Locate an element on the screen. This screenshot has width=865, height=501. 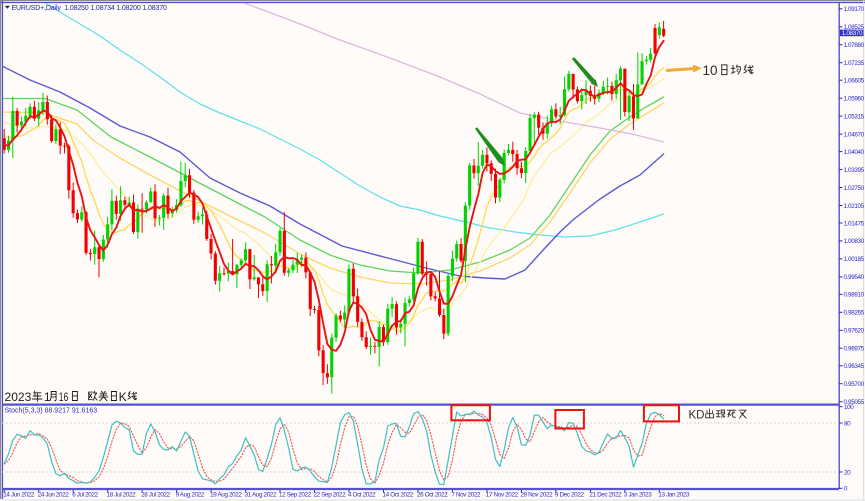
svg-text: Stoch(5,3,3) 88.9217 91.6163 is located at coordinates (51, 411).